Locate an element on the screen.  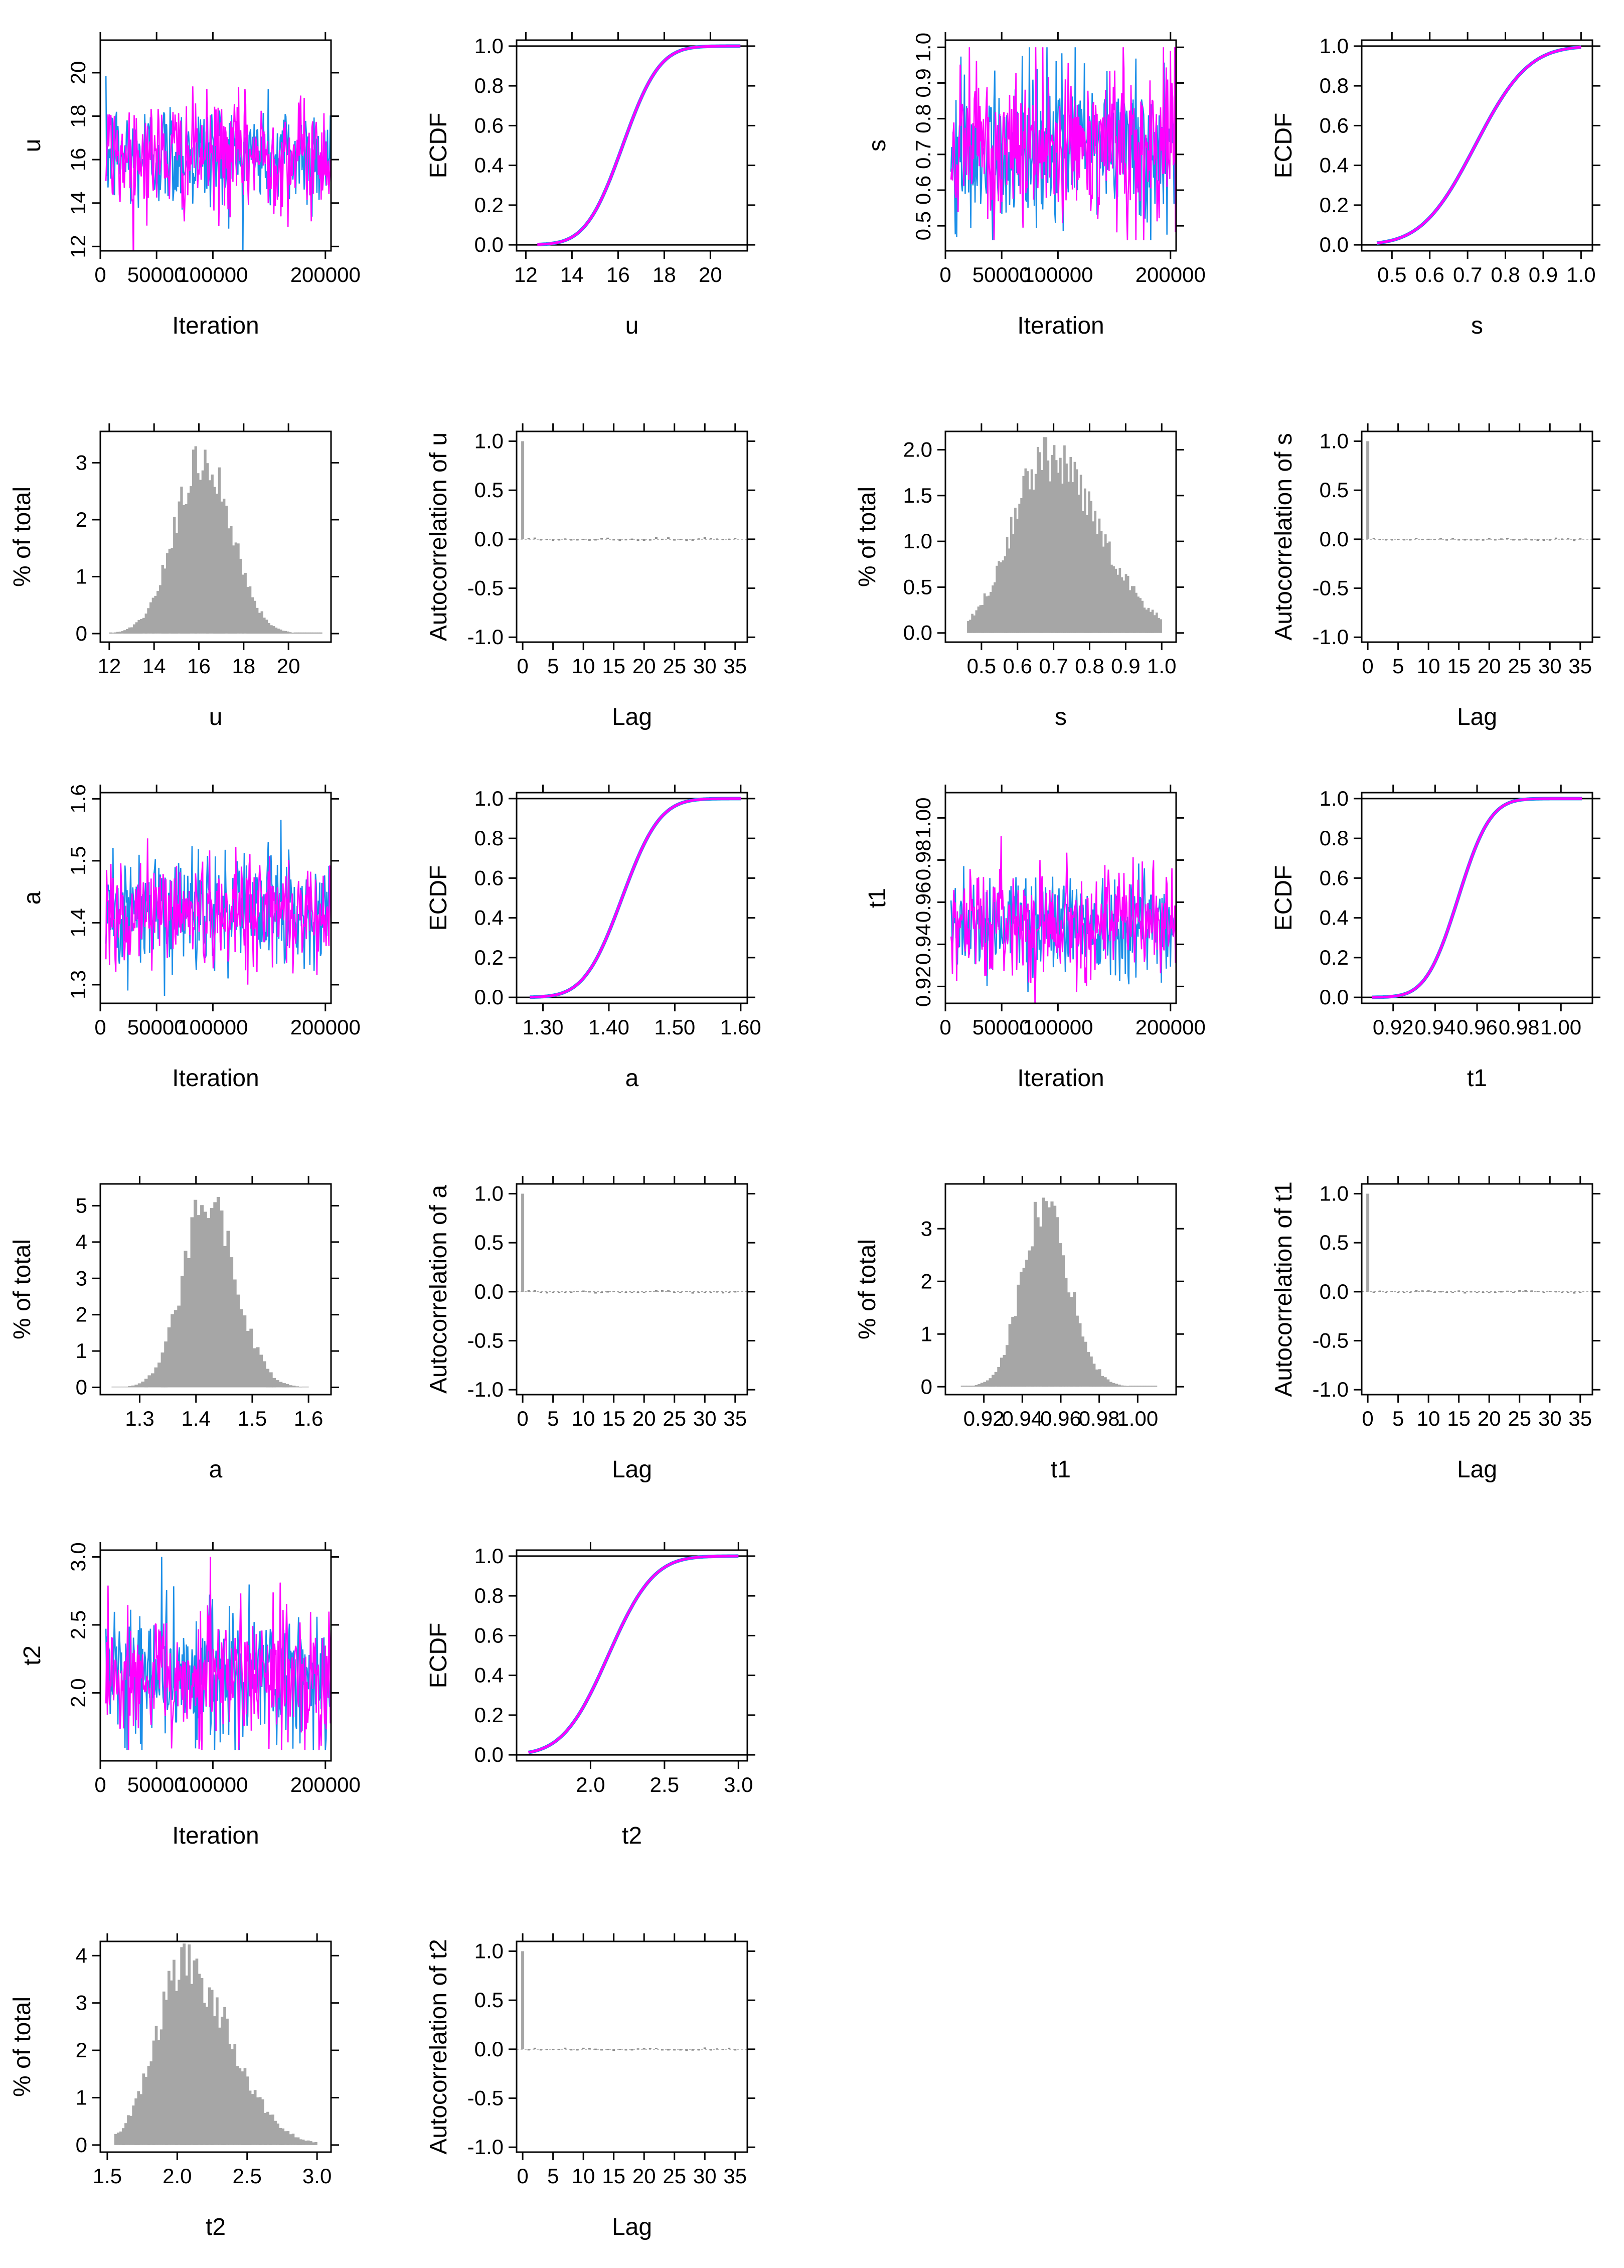
x-tick-label: 2.5 is located at coordinates (664, 1785).